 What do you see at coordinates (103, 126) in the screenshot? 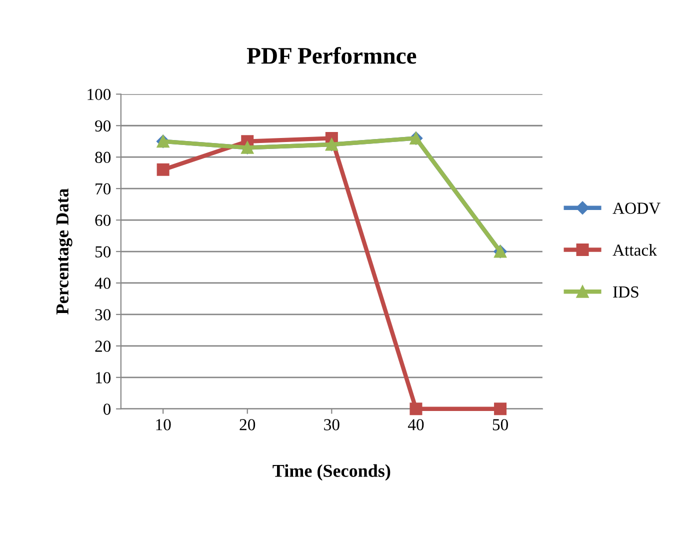
I see `y-tick-label: 90` at bounding box center [103, 126].